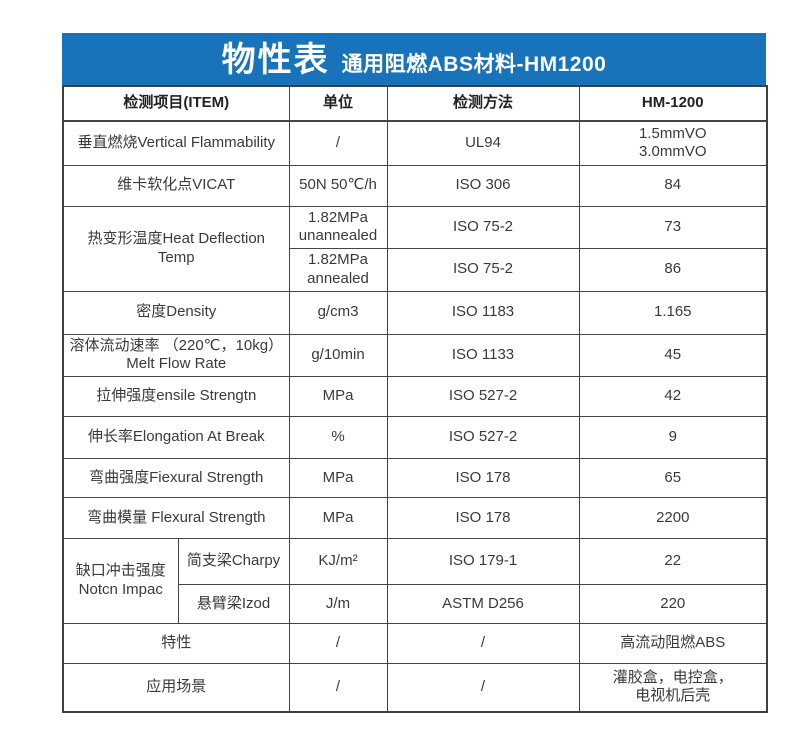 The width and height of the screenshot is (800, 730). I want to click on unit-cell: g/10min, so click(338, 355).